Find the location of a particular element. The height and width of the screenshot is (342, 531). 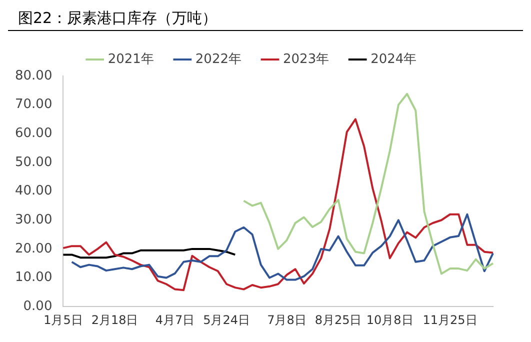

y-tick-label: 70.00 is located at coordinates (33, 104).